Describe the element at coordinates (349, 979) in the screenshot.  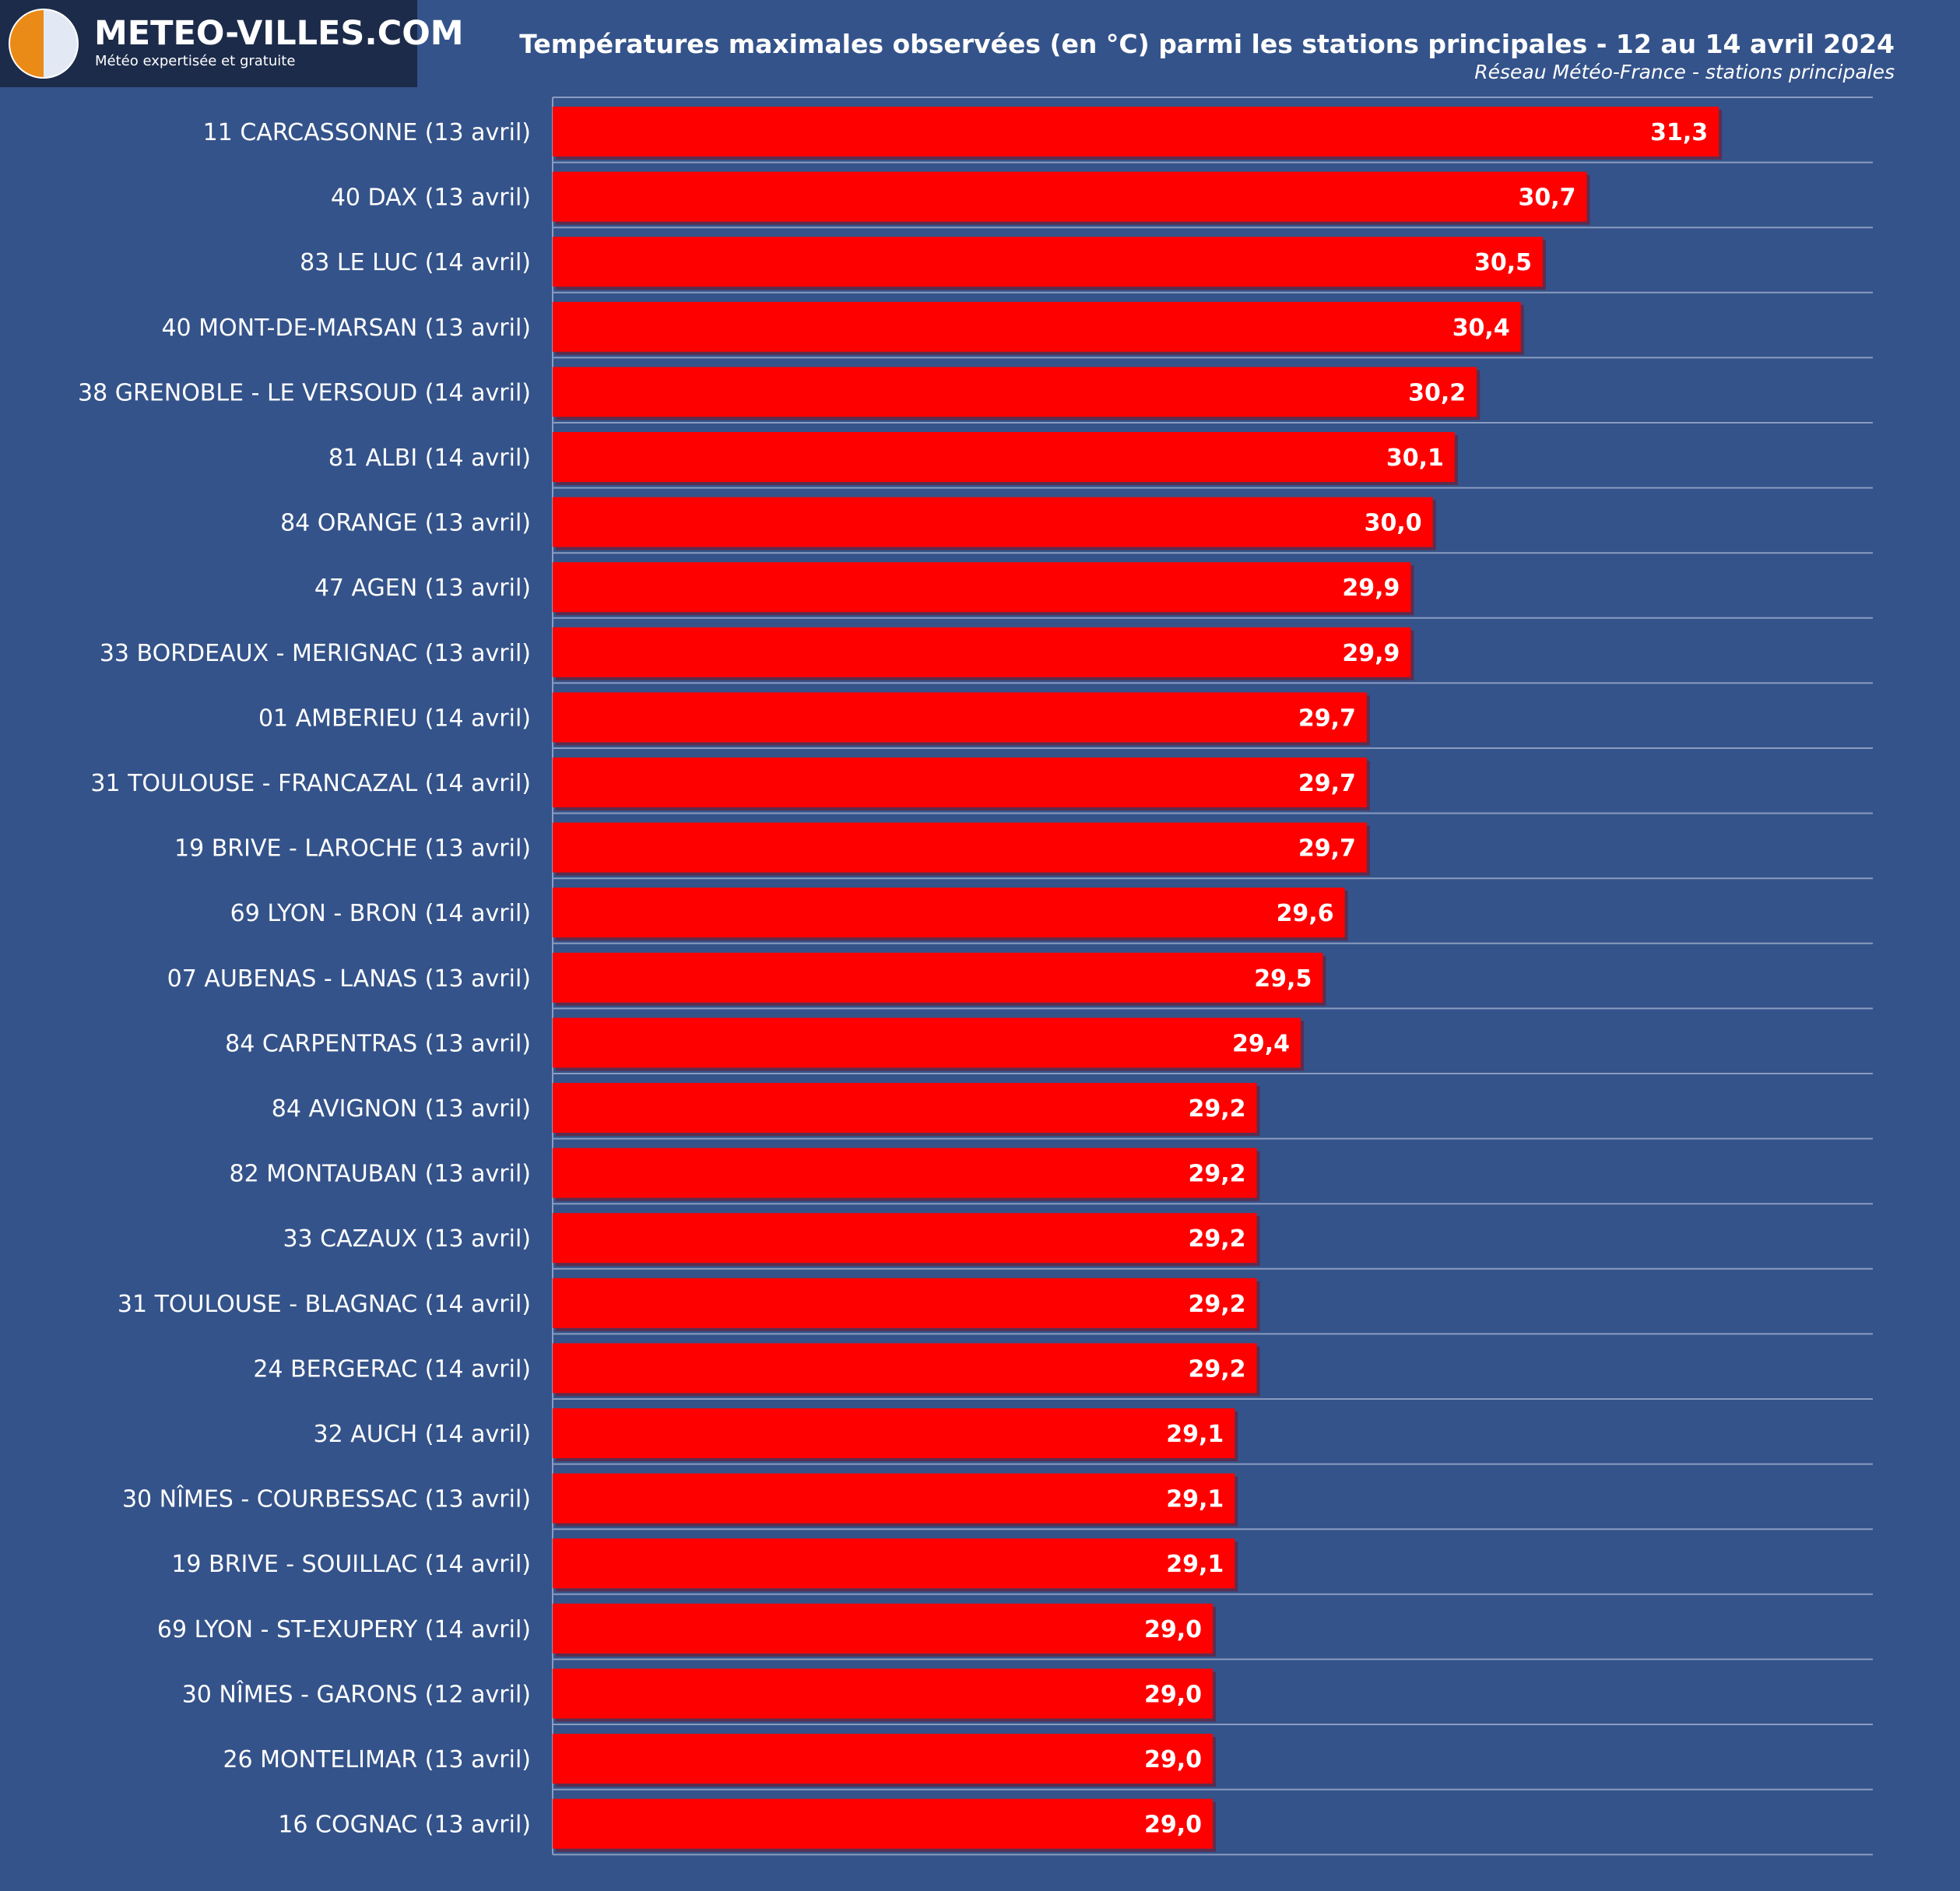
I see `category-label: 07 AUBENAS - LANAS (13 avril)` at that location.